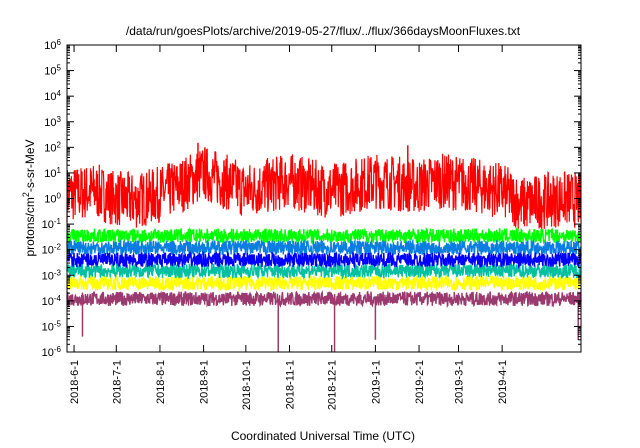 The image size is (640, 448). I want to click on y-tick-exp: 6, so click(59, 42).